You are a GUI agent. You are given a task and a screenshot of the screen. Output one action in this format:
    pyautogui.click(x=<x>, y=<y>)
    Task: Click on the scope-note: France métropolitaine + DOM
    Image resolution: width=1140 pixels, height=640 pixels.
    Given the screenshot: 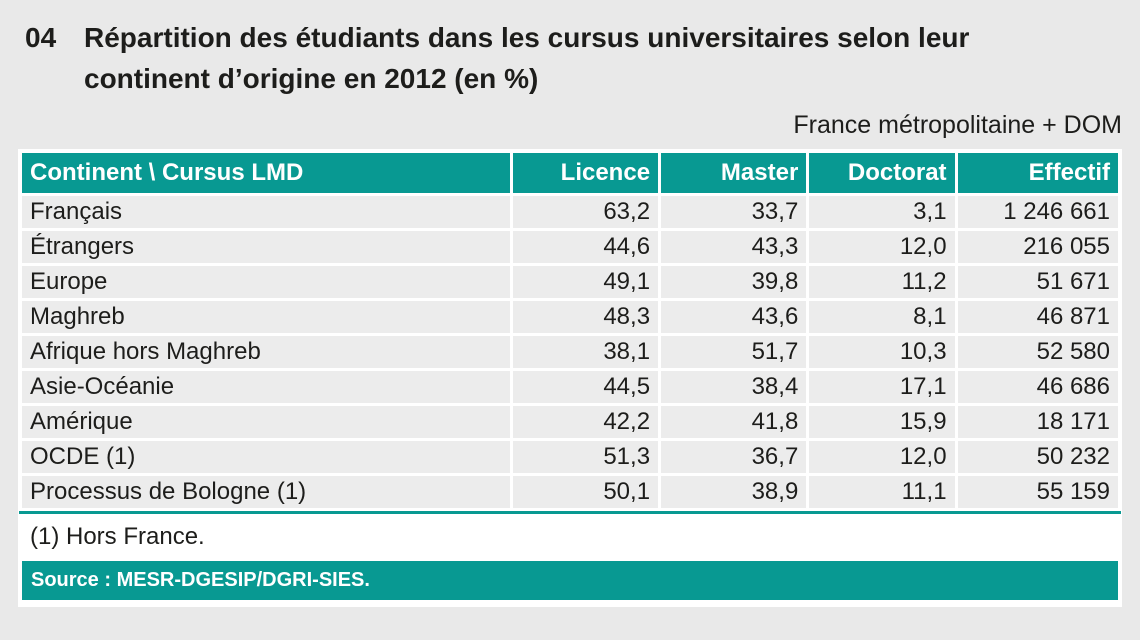 What is the action you would take?
    pyautogui.click(x=957, y=125)
    